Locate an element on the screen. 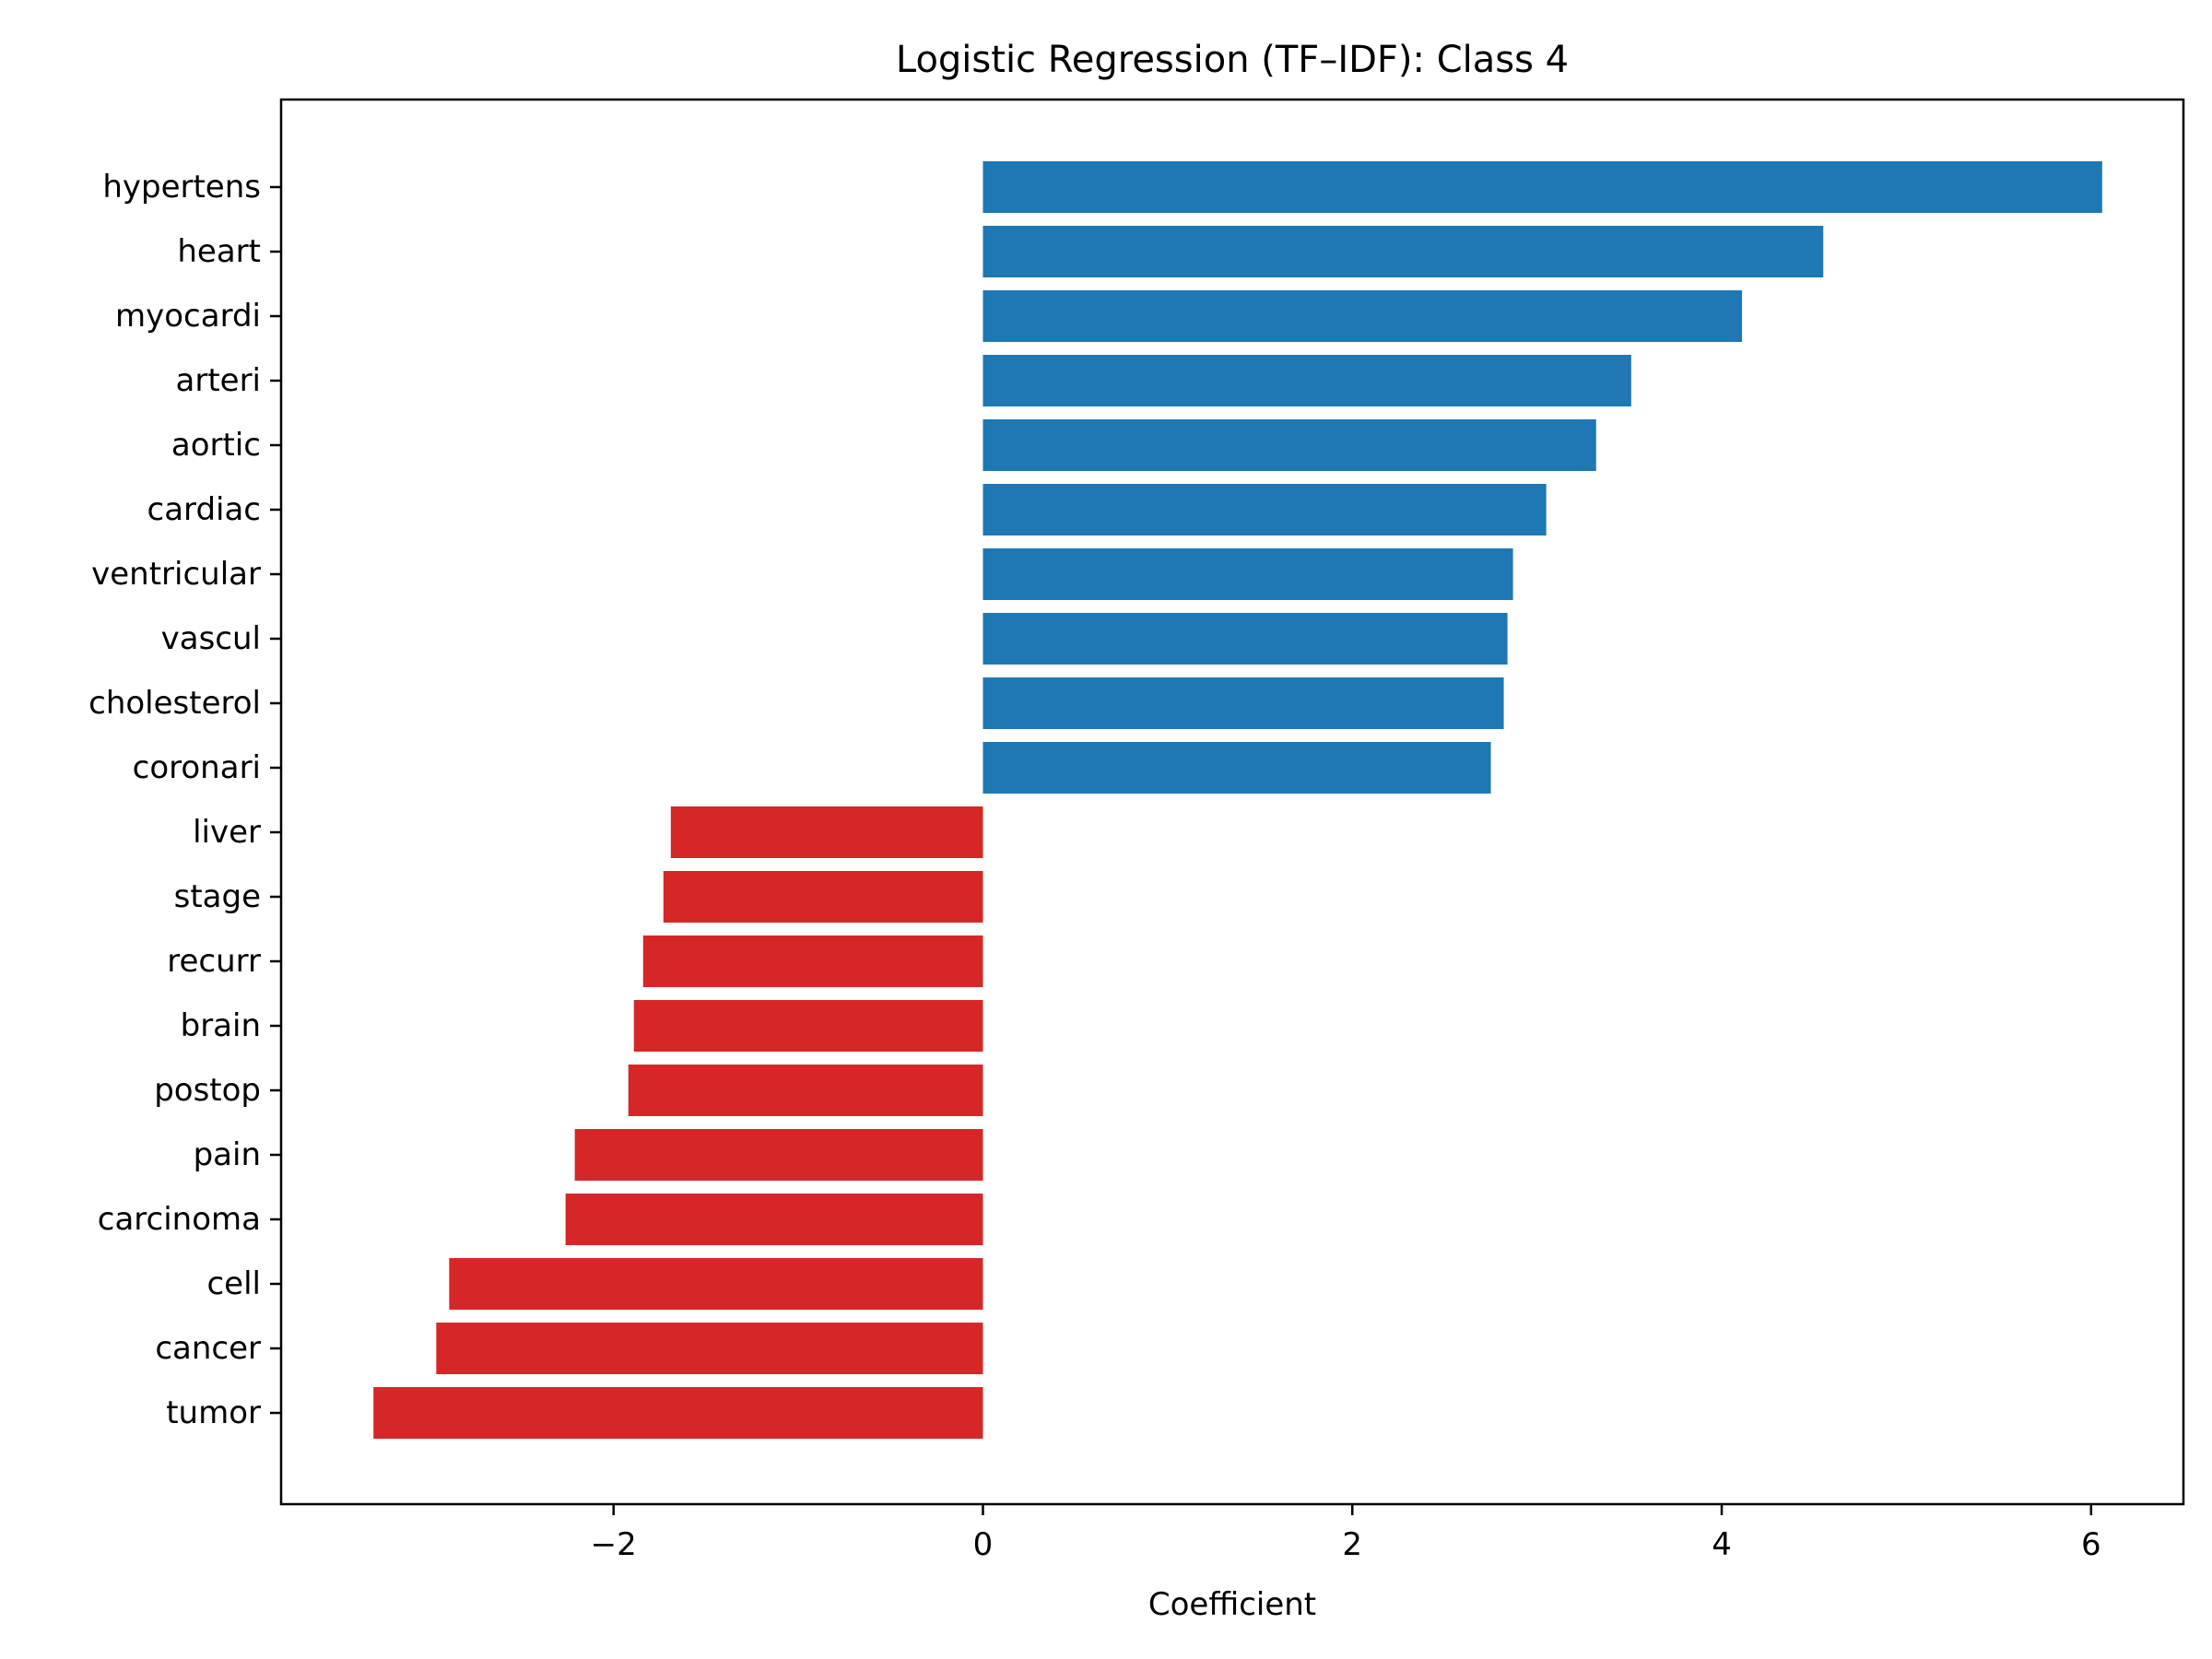  y-tick-label: tumor is located at coordinates (213, 1412).